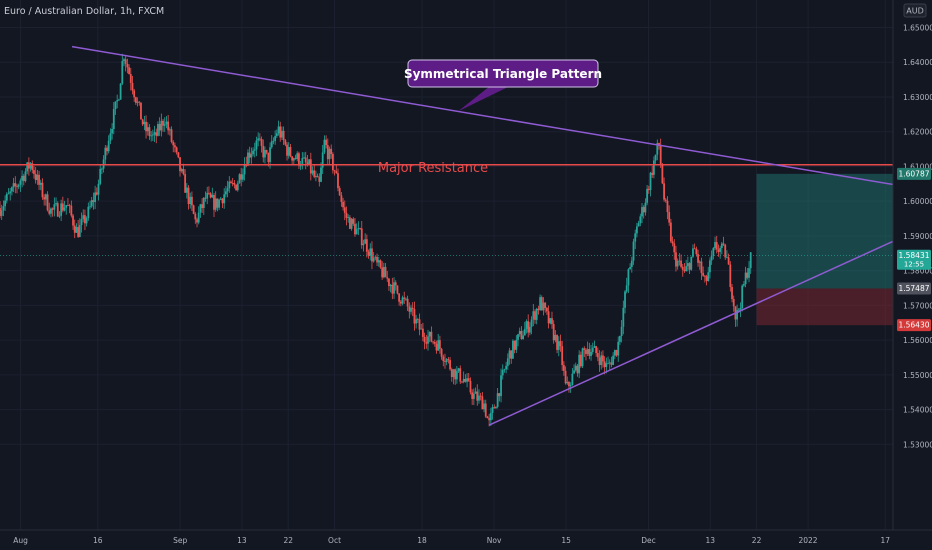 This screenshot has height=550, width=932. What do you see at coordinates (836, 307) in the screenshot?
I see `loss-zone` at bounding box center [836, 307].